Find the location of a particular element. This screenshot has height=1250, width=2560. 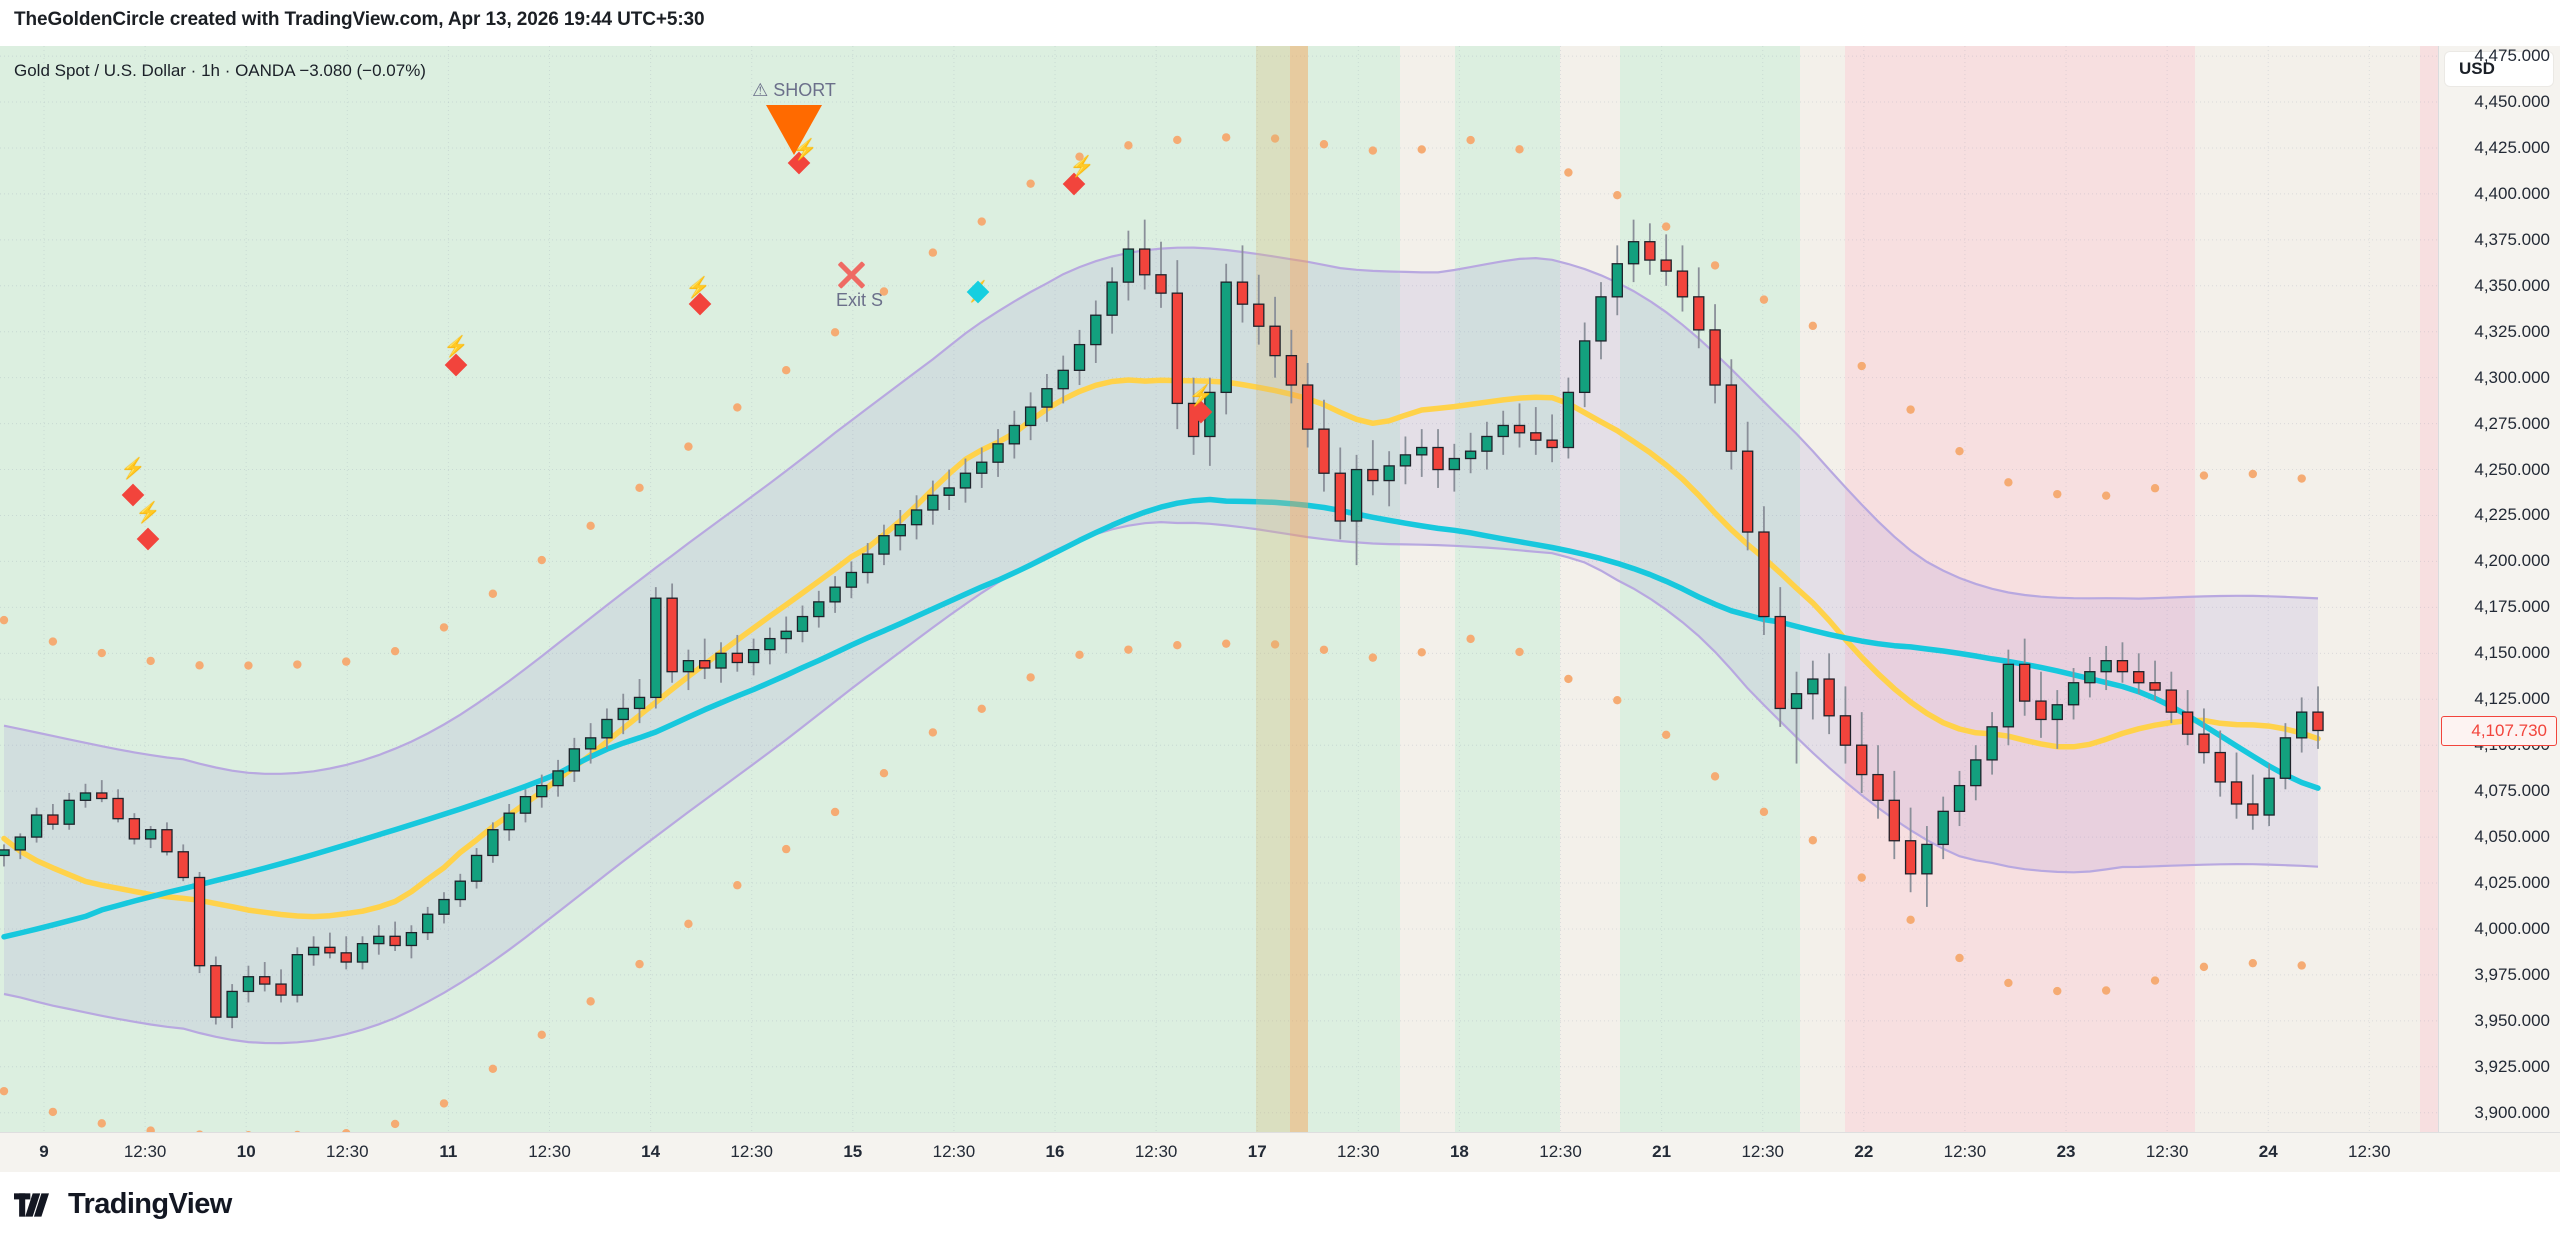

price-tick: 4,125.000 is located at coordinates (2512, 699).